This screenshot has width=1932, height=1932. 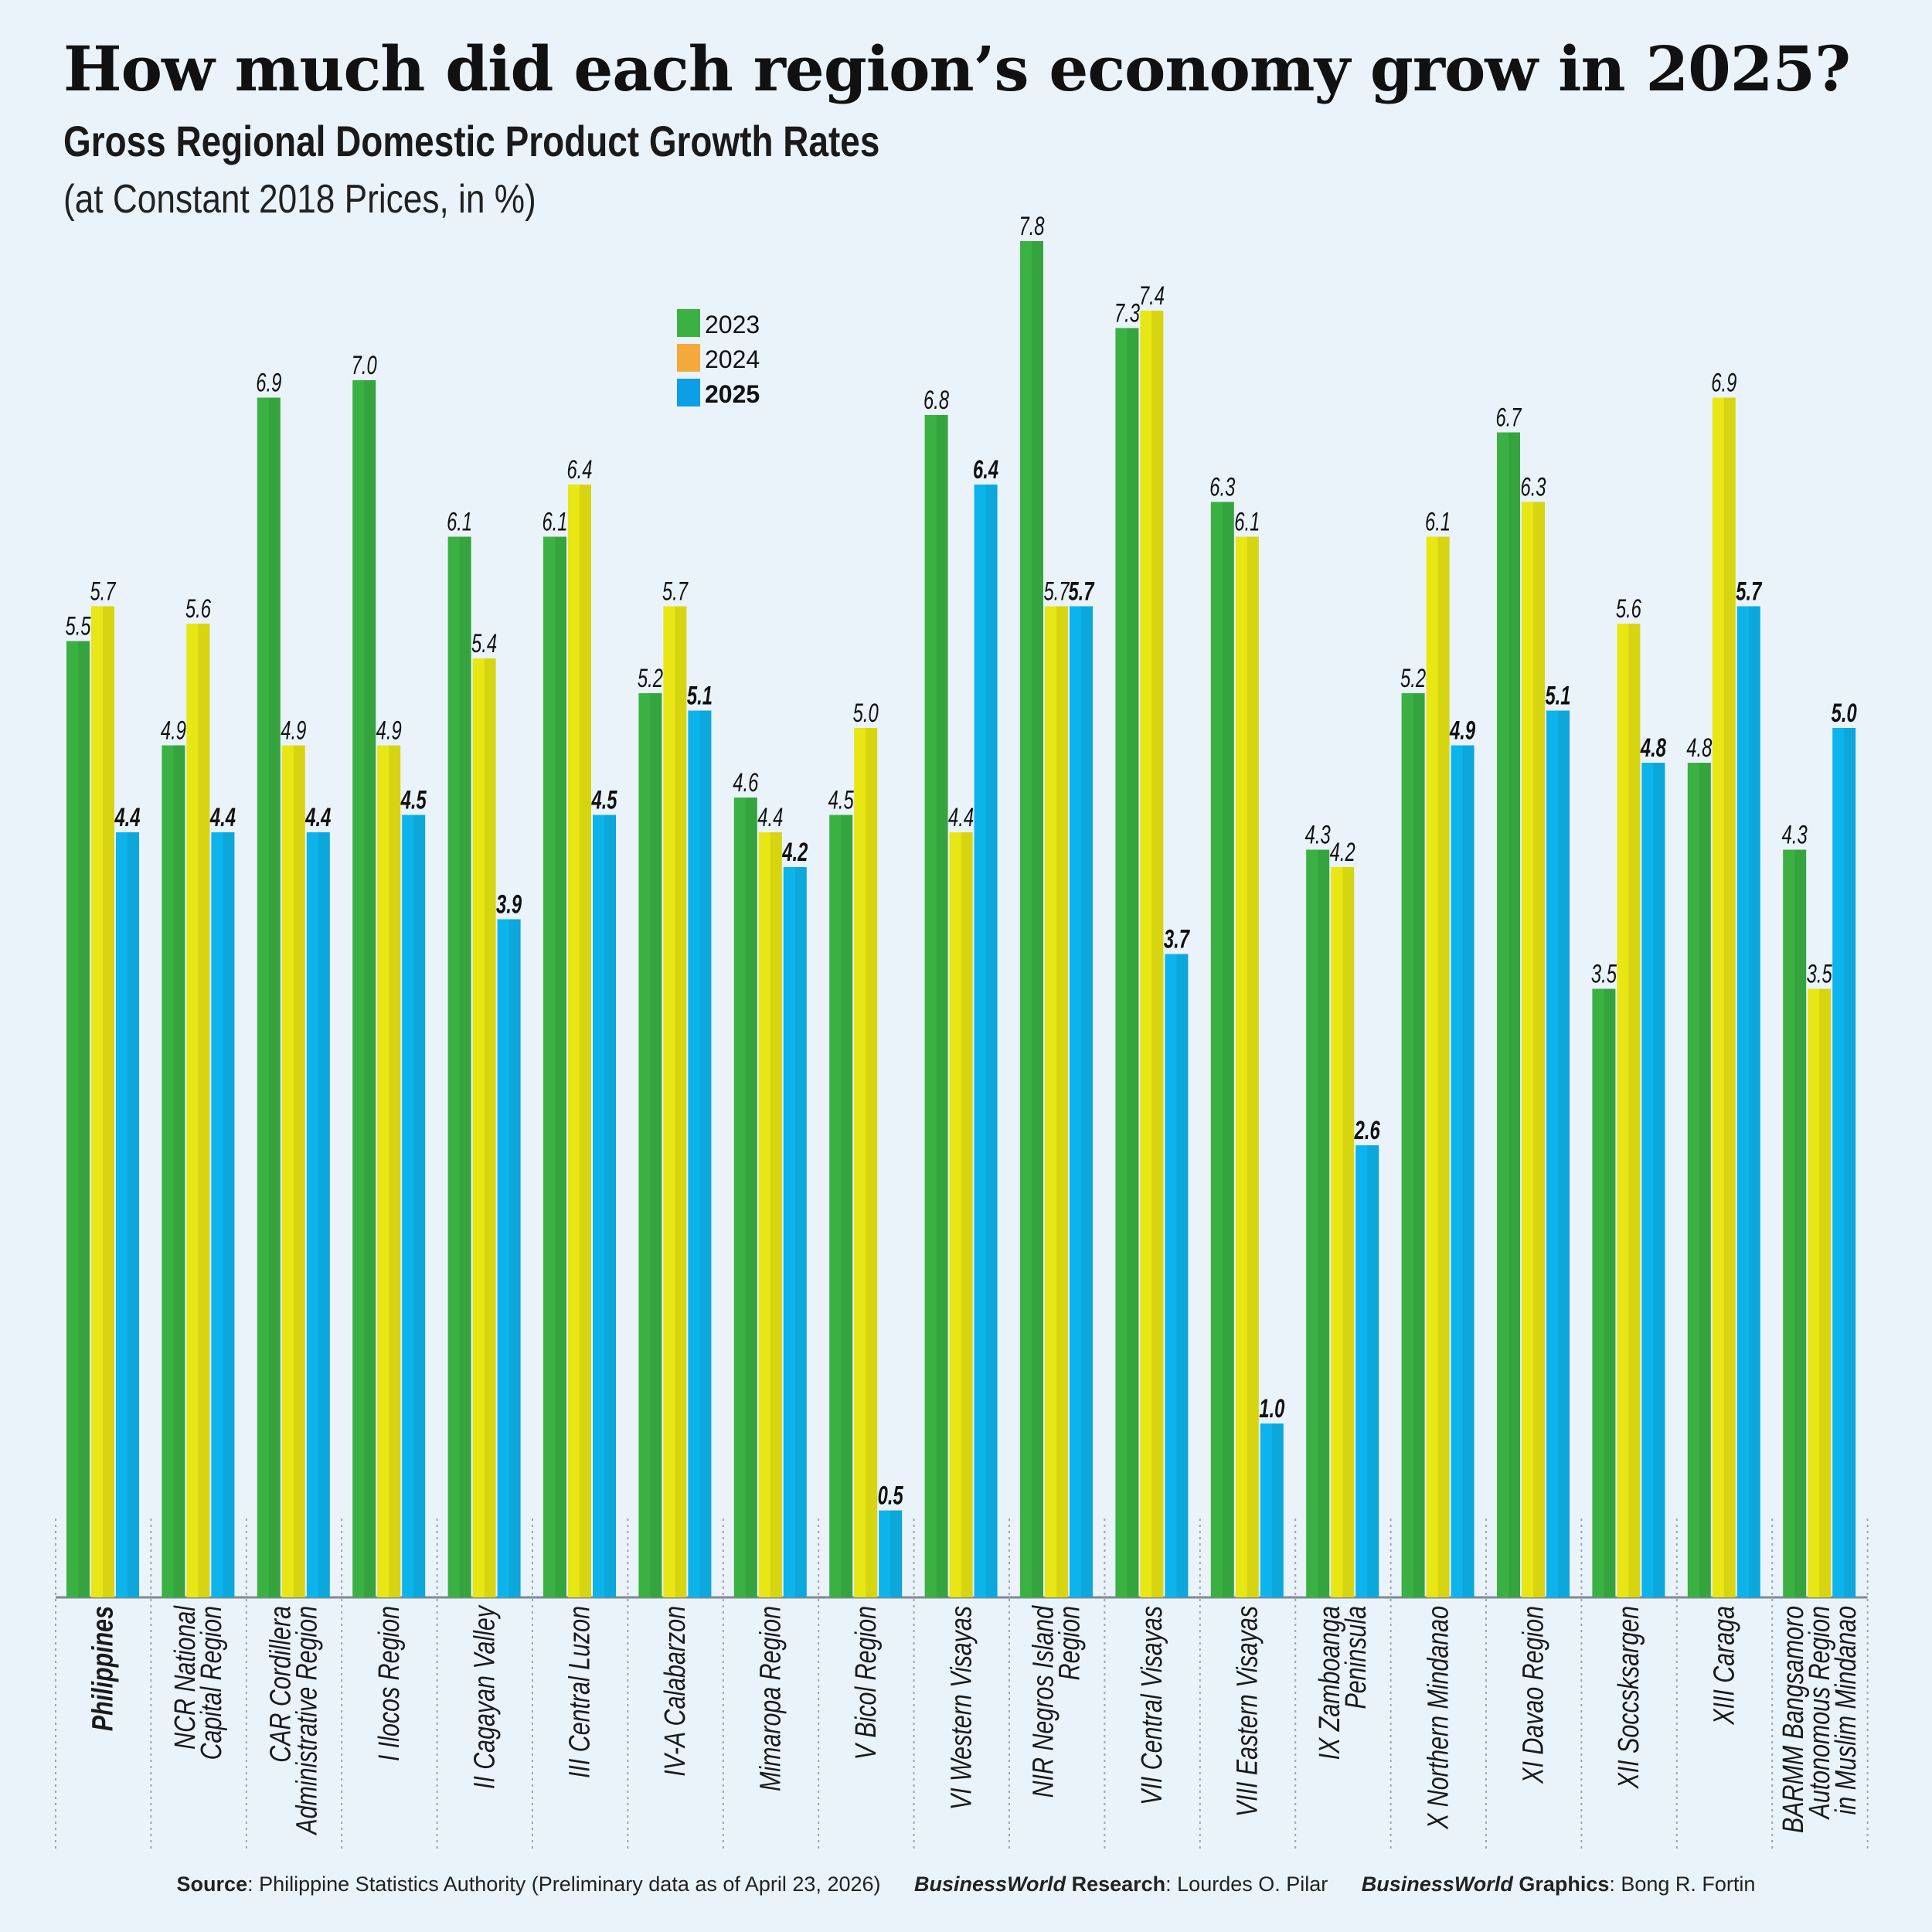 What do you see at coordinates (891, 1496) in the screenshot?
I see `data-label: 0.5` at bounding box center [891, 1496].